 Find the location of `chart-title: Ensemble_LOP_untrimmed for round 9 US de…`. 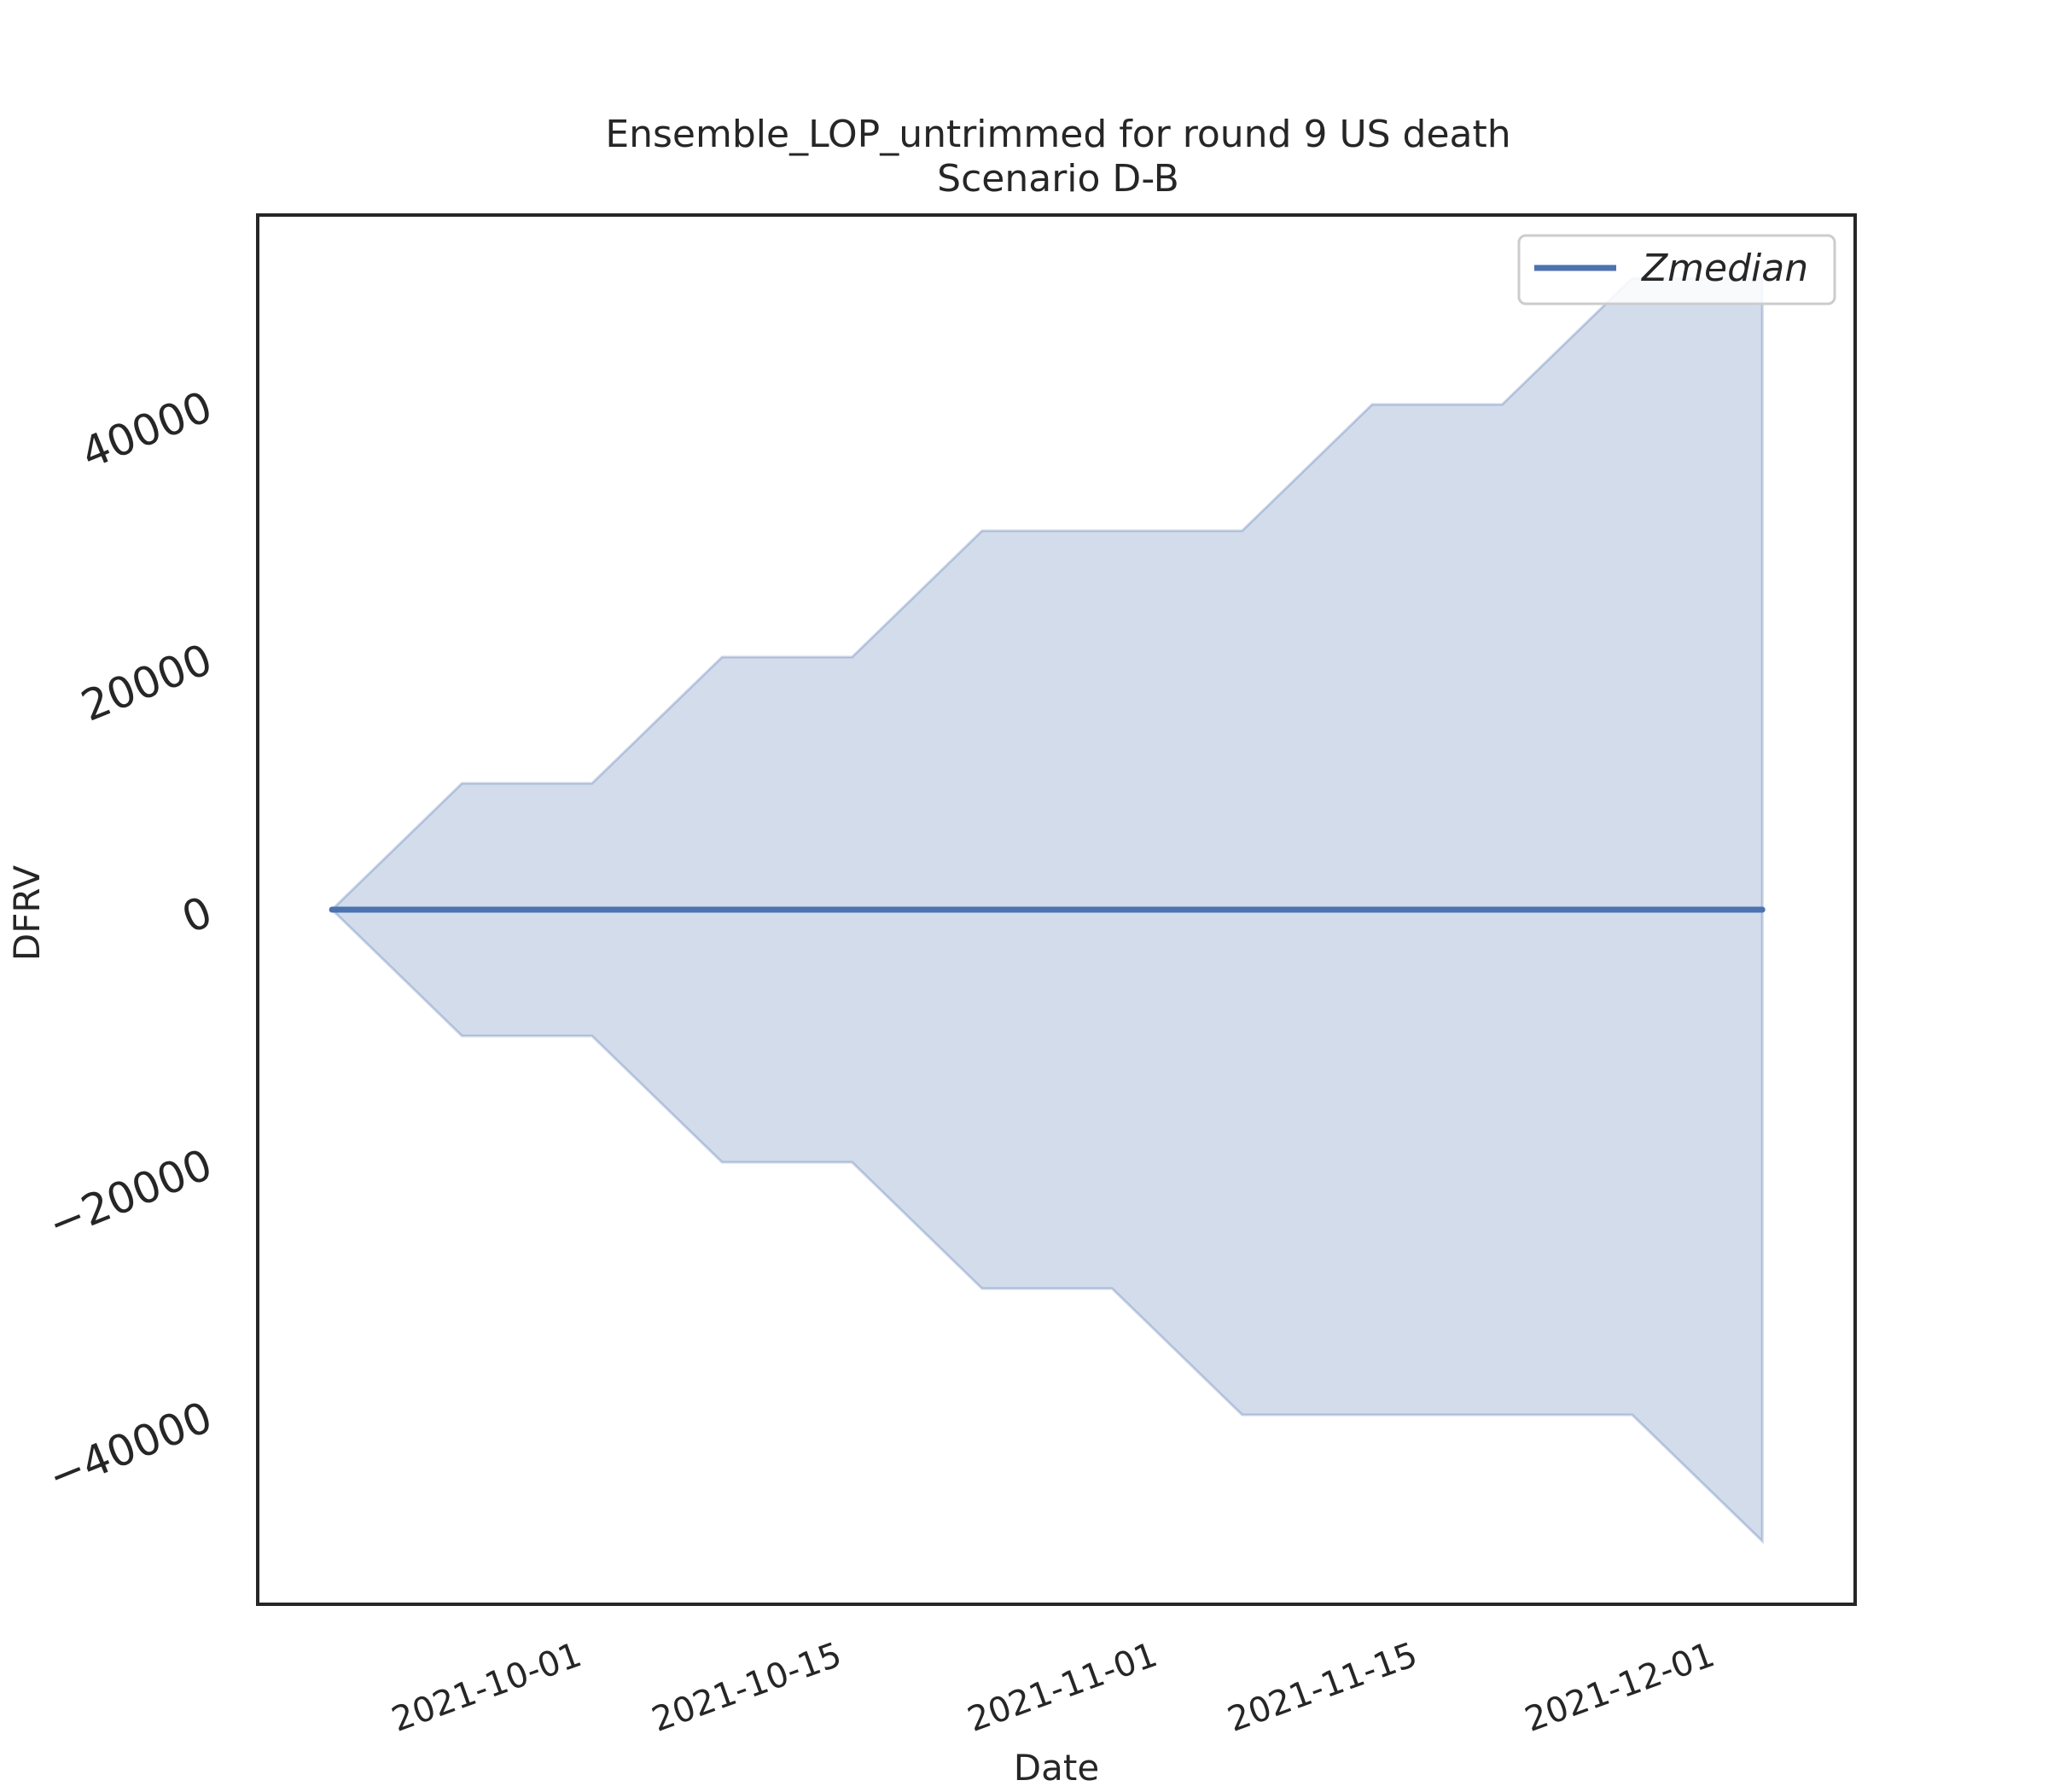

chart-title: Ensemble_LOP_untrimmed for round 9 US de… is located at coordinates (1057, 134).